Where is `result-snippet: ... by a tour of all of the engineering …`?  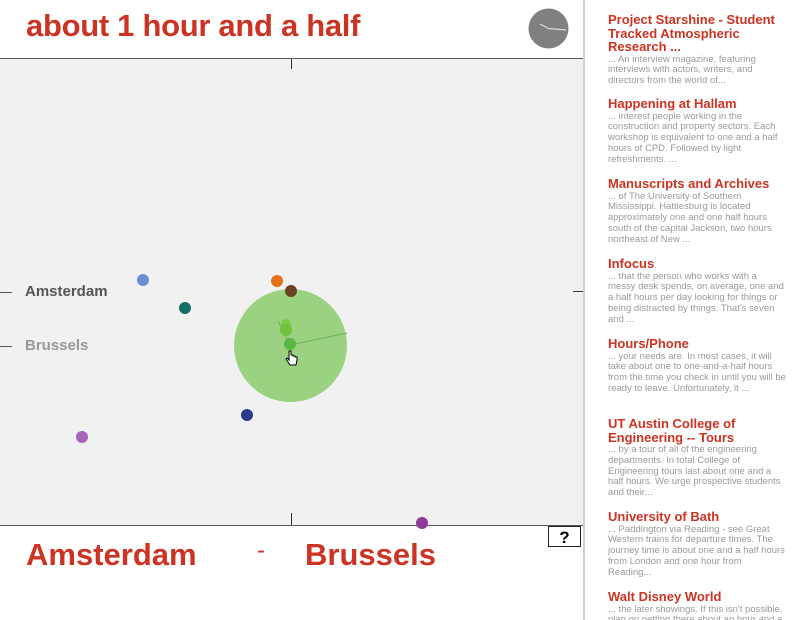 result-snippet: ... by a tour of all of the engineering … is located at coordinates (694, 471).